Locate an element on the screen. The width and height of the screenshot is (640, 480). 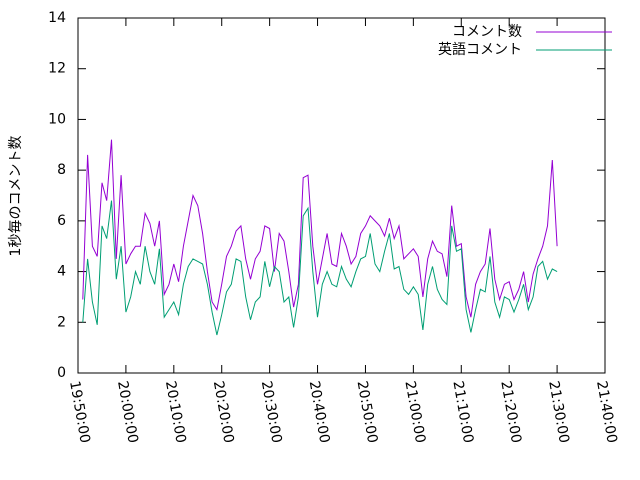
y-tick-label: 6 is located at coordinates (61, 221).